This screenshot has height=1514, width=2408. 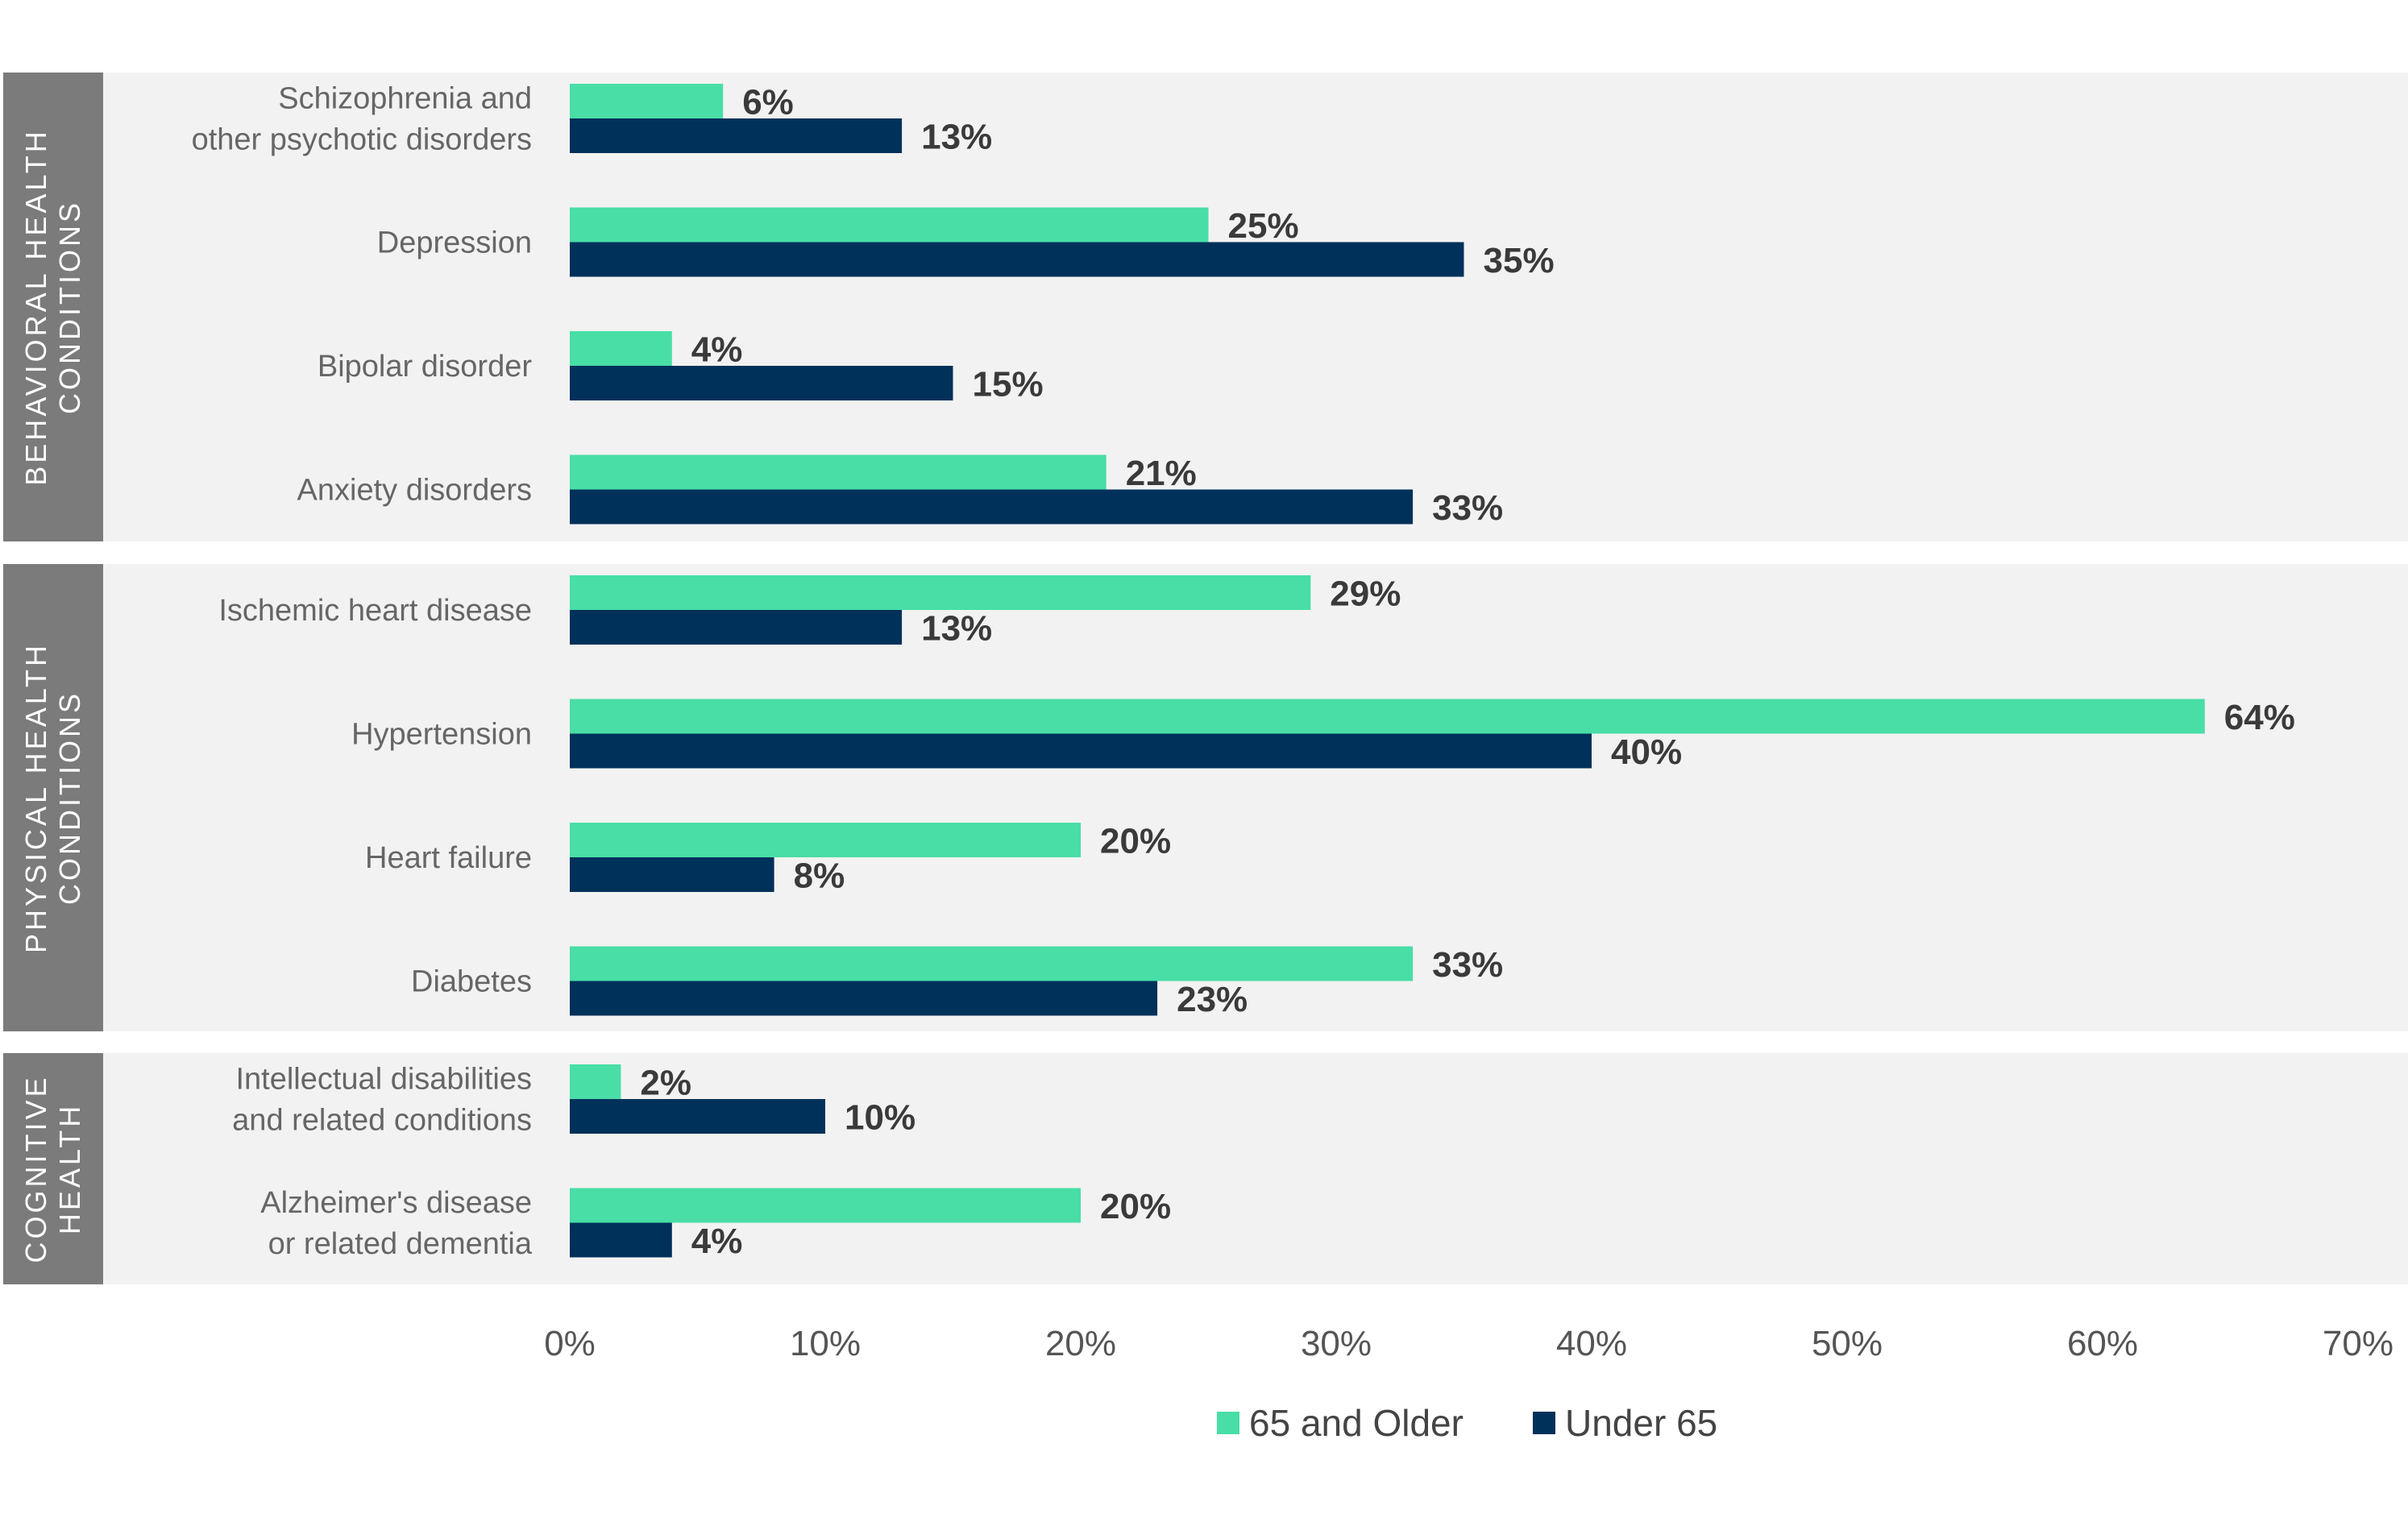 I want to click on category-label-line: or related dementia, so click(x=400, y=1244).